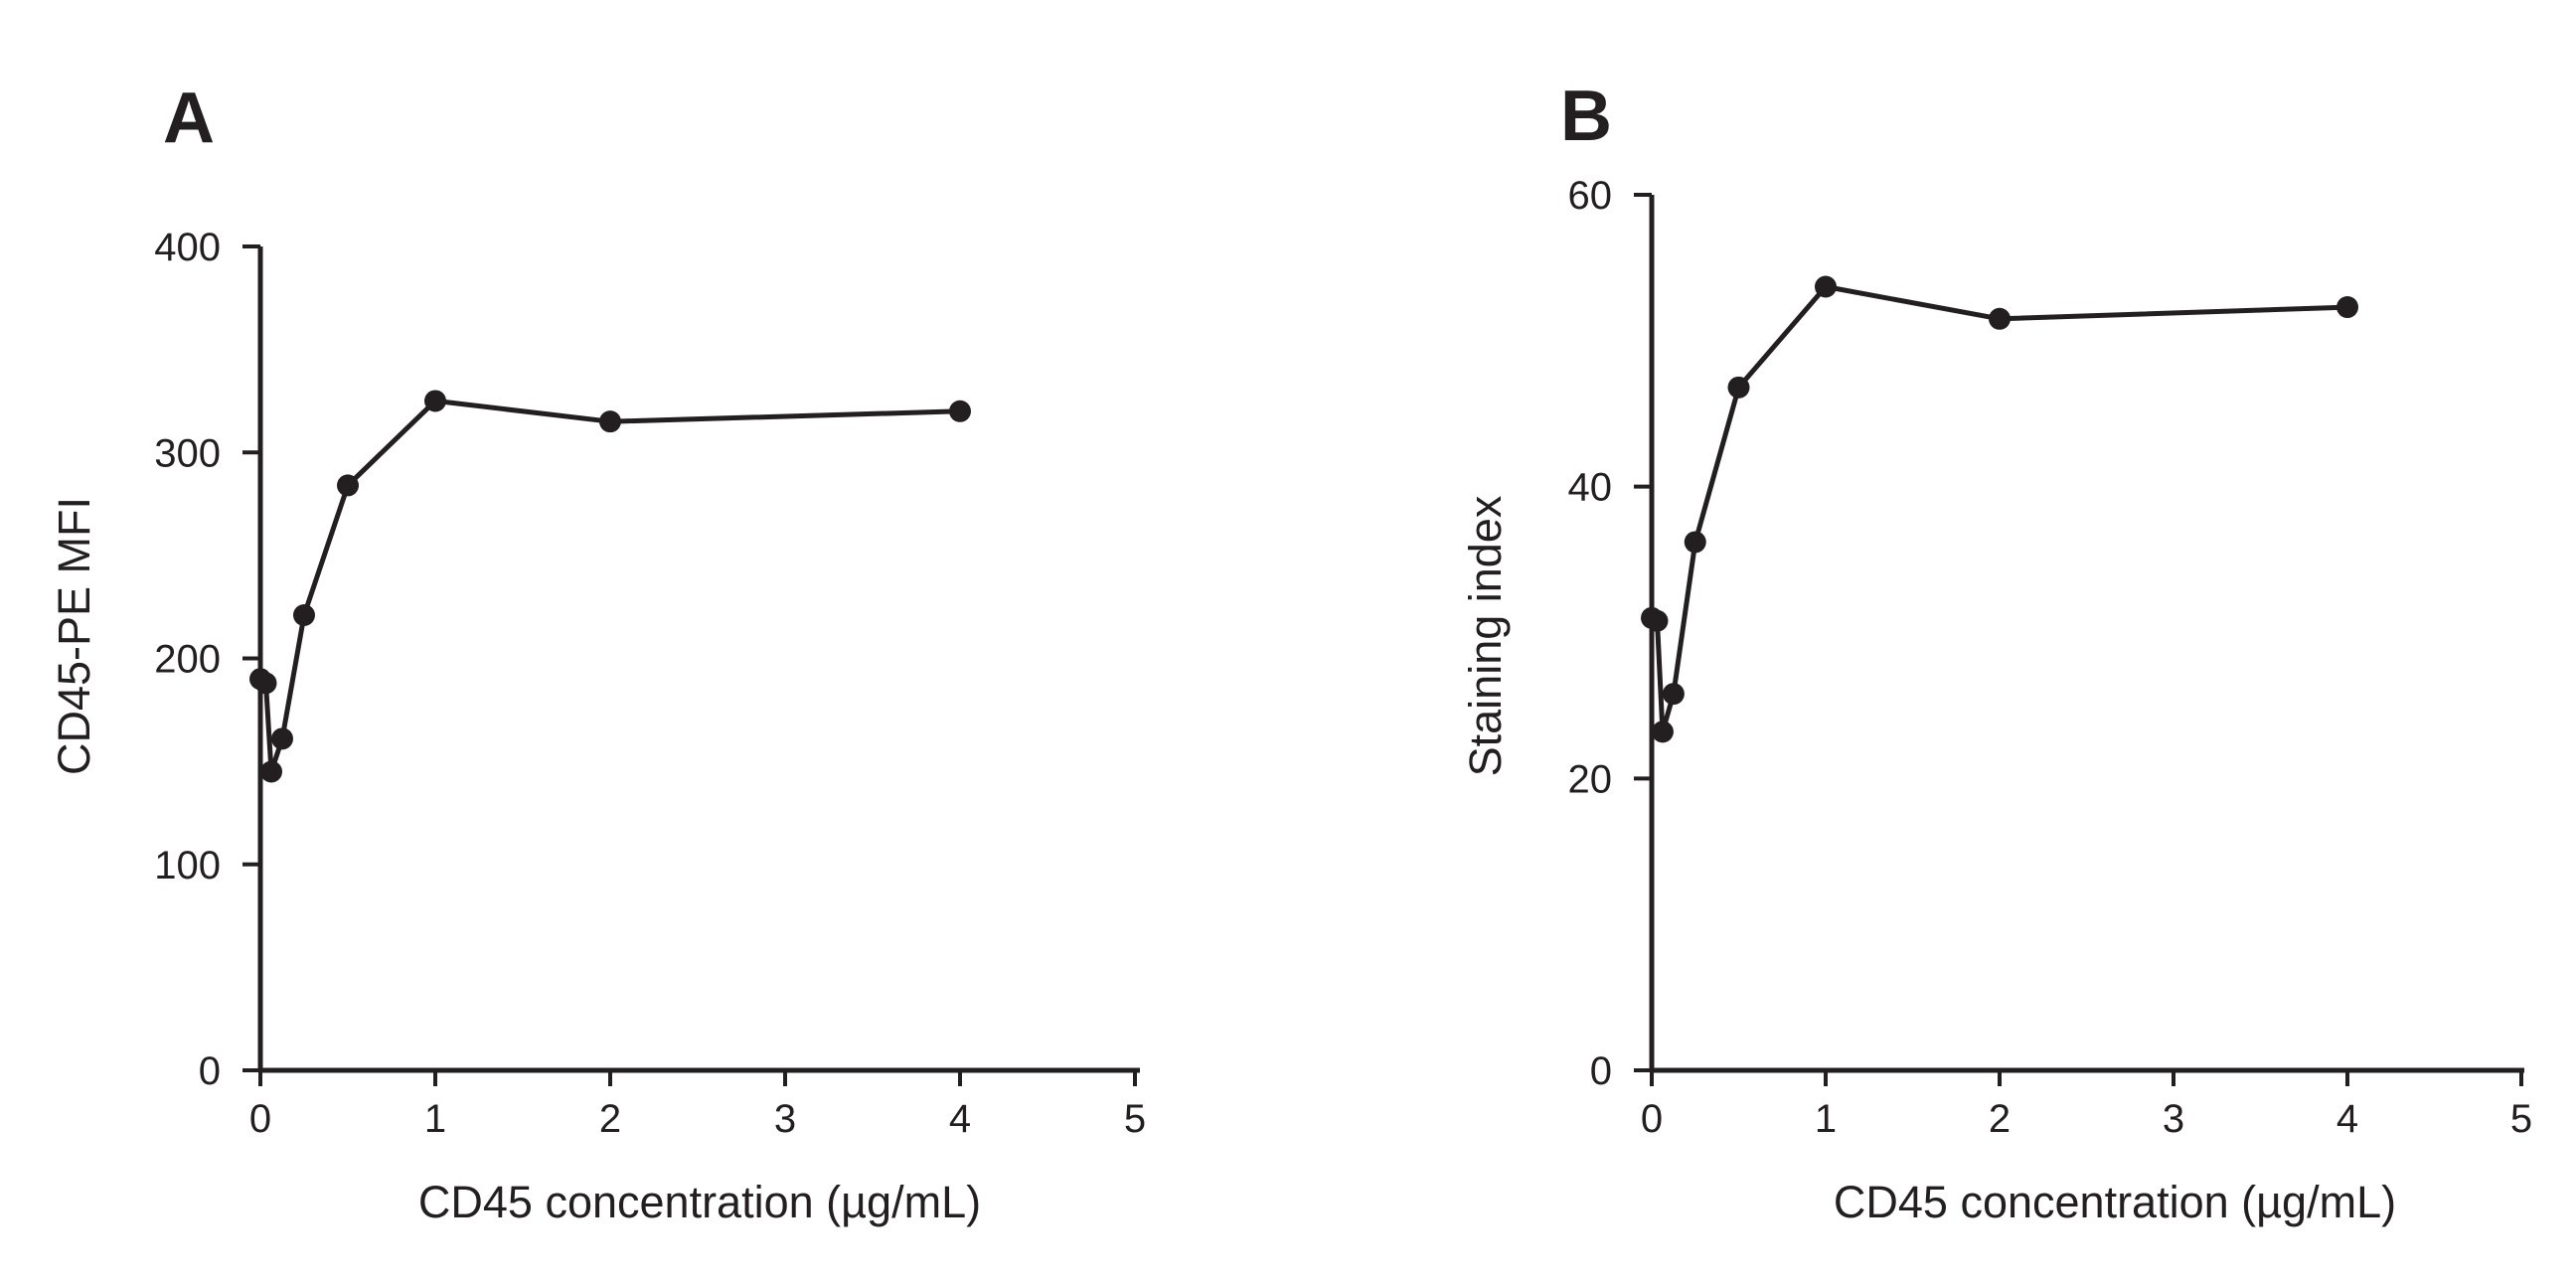 The height and width of the screenshot is (1284, 2576). I want to click on panel-a-y-tick-label-1: 100, so click(187, 866).